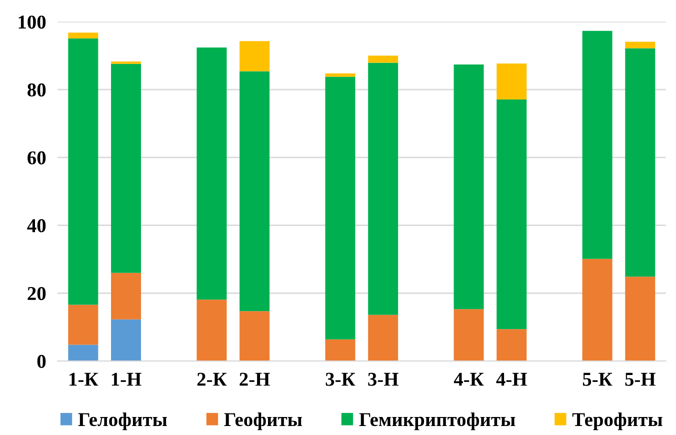 Image resolution: width=676 pixels, height=435 pixels. What do you see at coordinates (255, 379) in the screenshot?
I see `x-tick-label: 2-Н` at bounding box center [255, 379].